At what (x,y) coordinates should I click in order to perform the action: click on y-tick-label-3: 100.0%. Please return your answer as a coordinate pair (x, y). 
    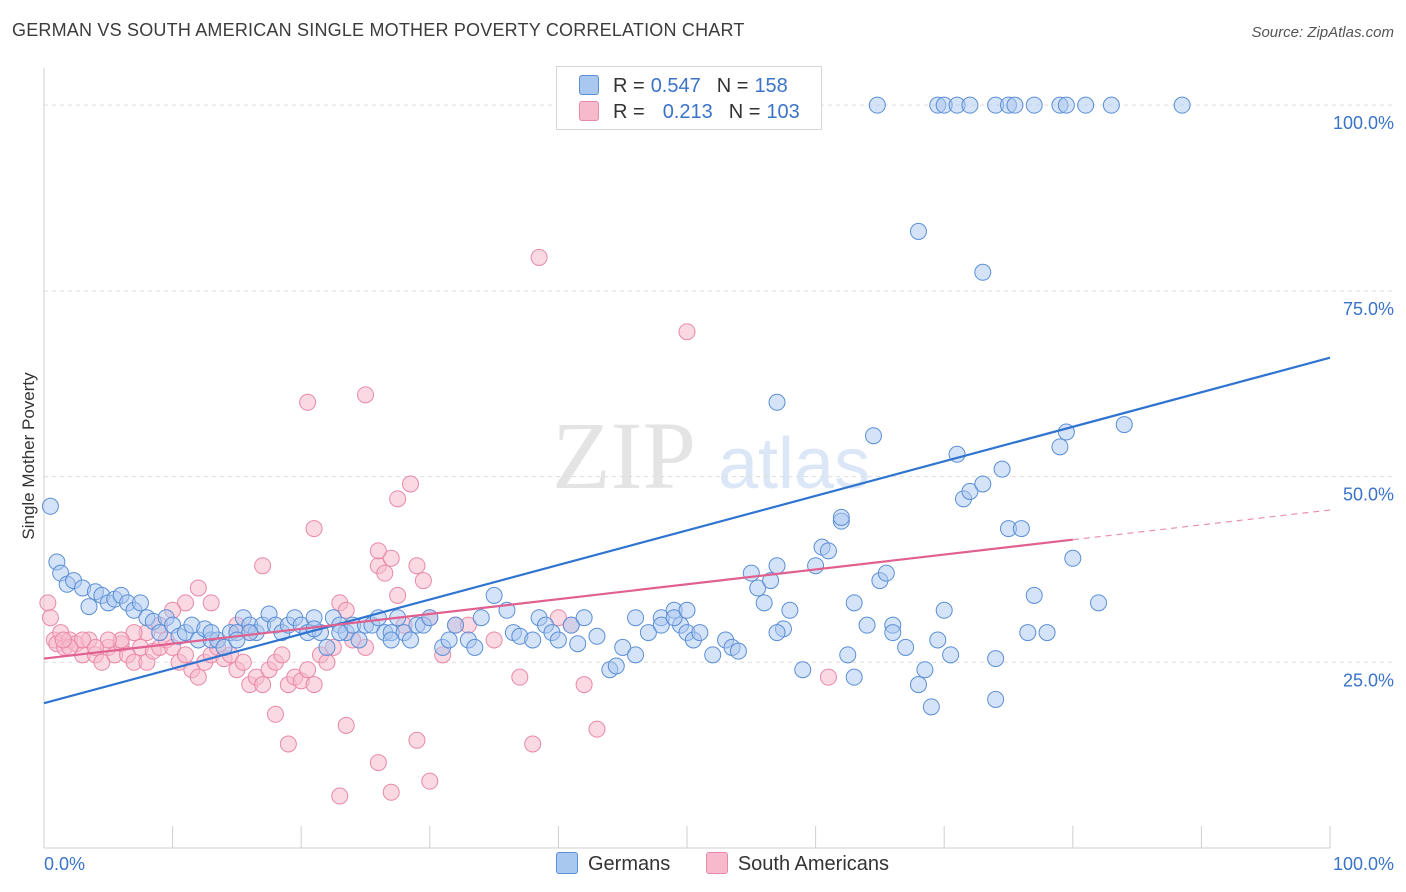
    Looking at the image, I should click on (1363, 123).